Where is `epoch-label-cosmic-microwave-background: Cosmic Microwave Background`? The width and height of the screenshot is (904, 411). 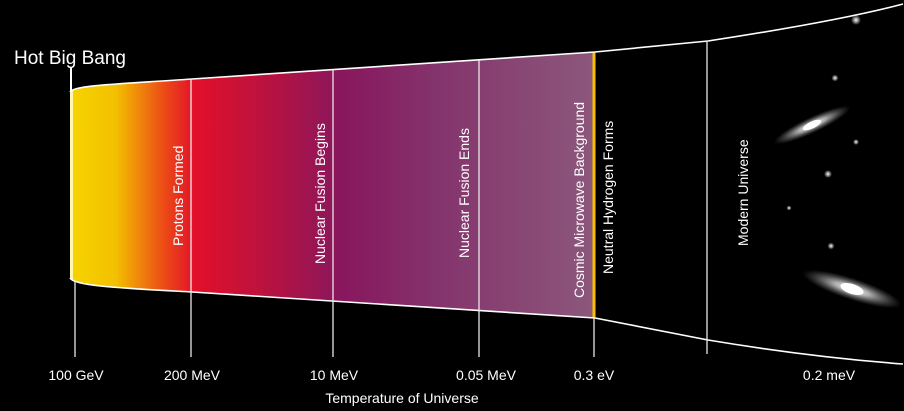 epoch-label-cosmic-microwave-background: Cosmic Microwave Background is located at coordinates (579, 199).